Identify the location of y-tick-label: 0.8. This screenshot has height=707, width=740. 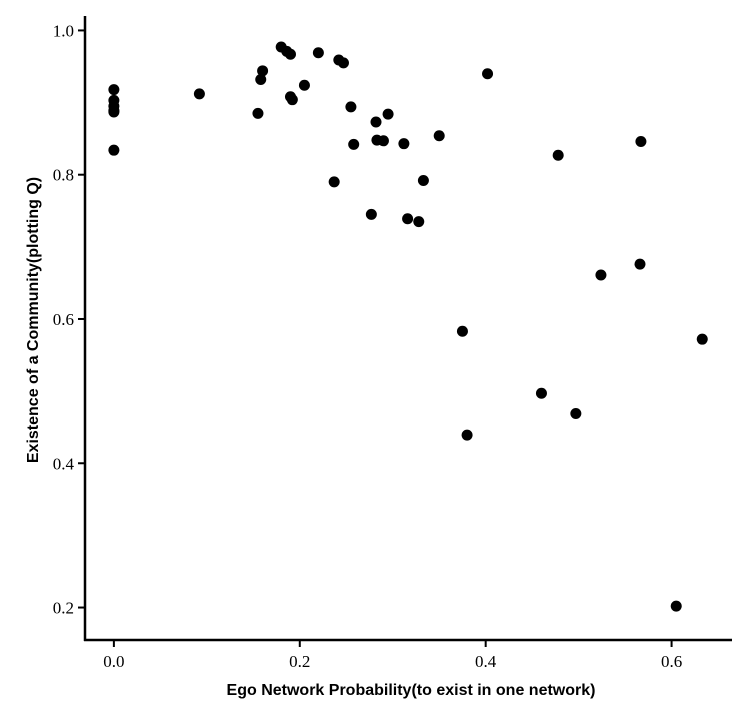
(63, 175).